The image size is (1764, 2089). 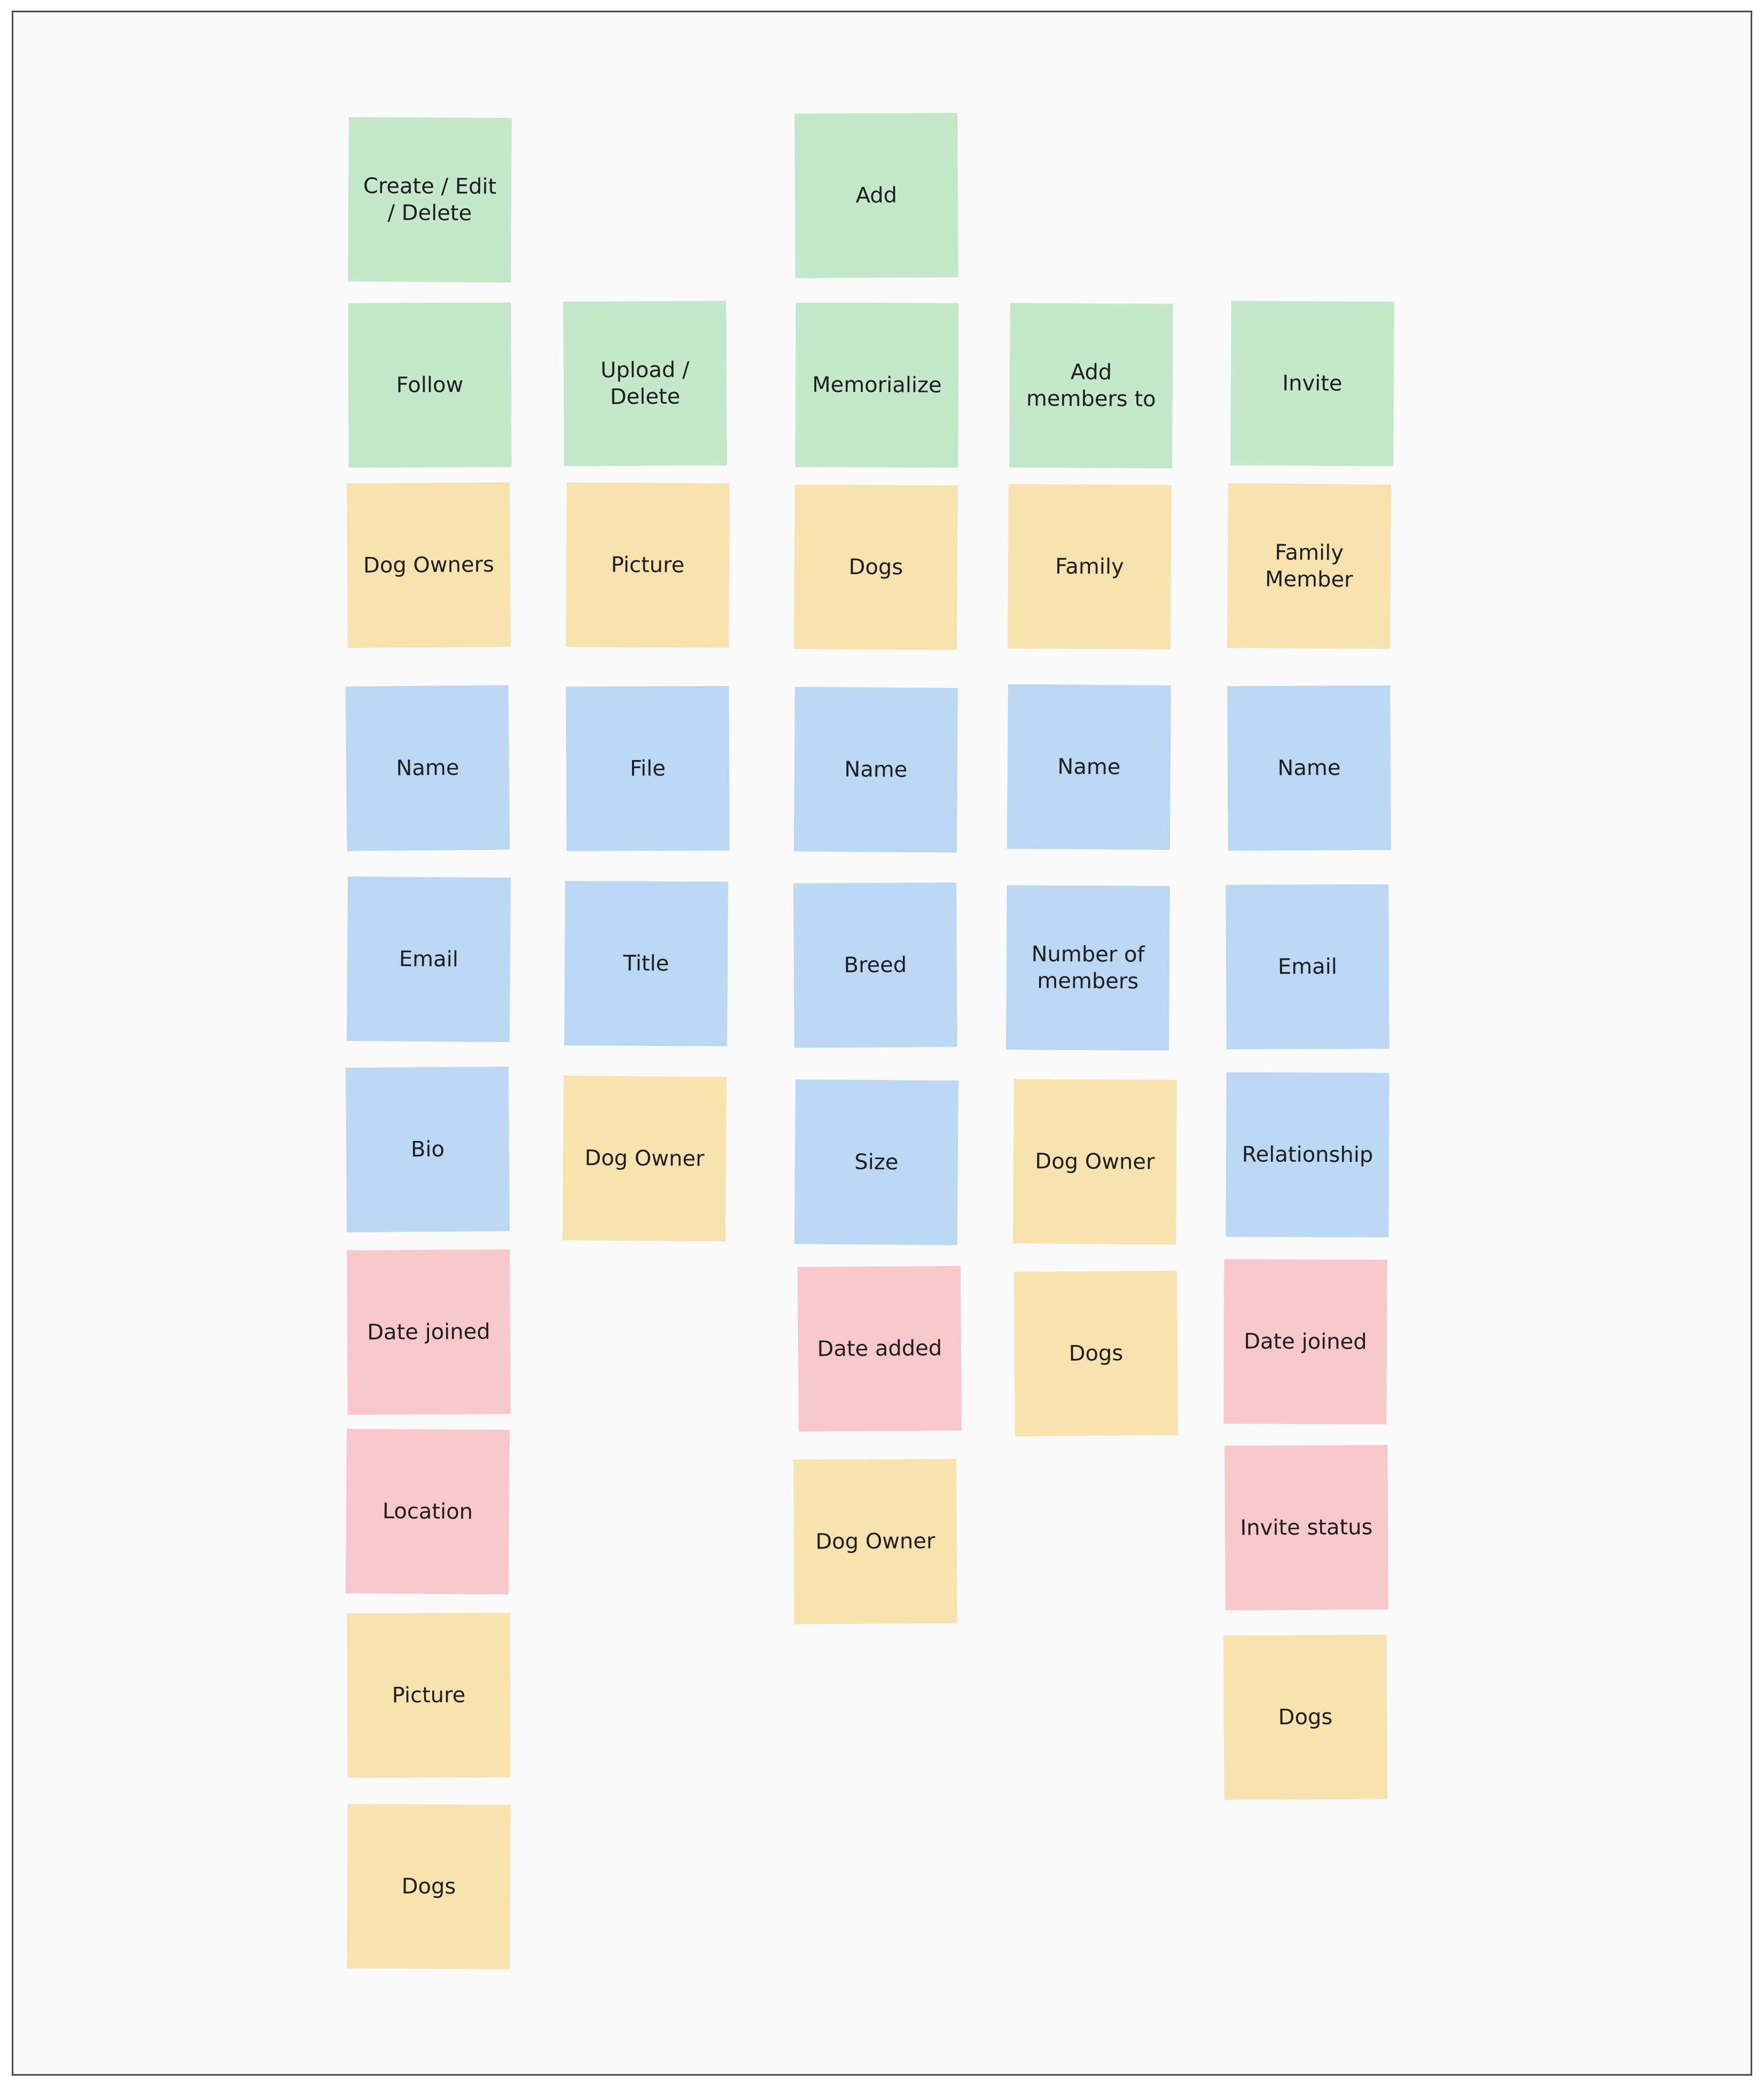 I want to click on sticky-note-text: Memorialize, so click(x=877, y=385).